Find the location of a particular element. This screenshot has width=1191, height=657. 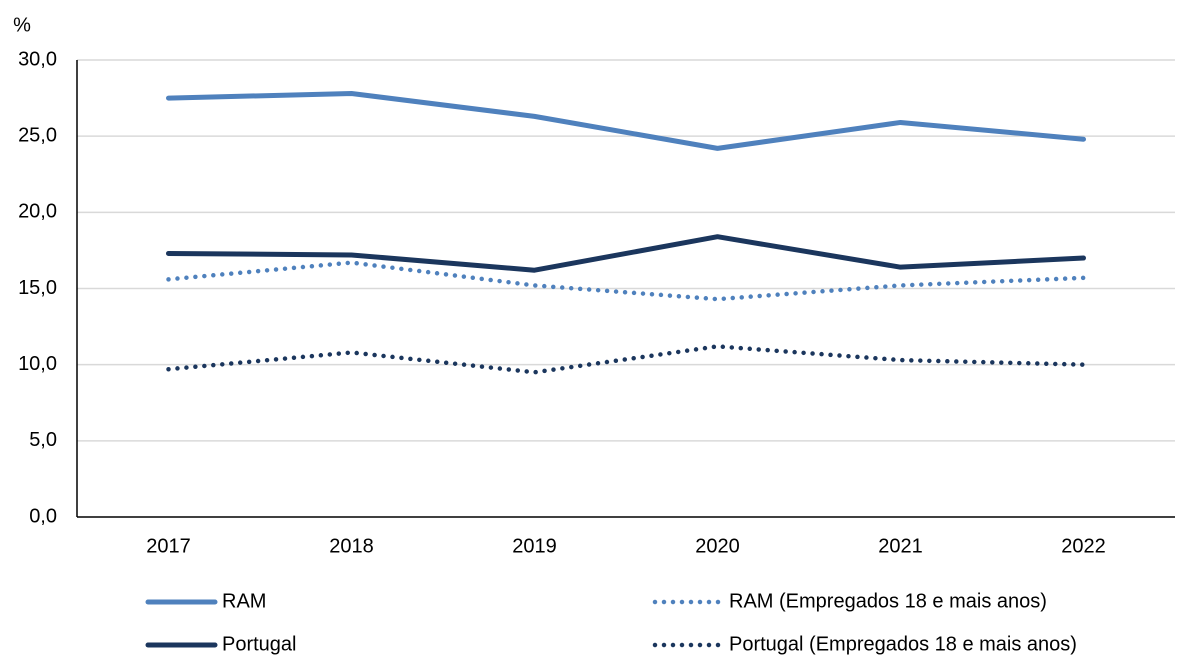

x-tick-label: 2018 is located at coordinates (351, 546).